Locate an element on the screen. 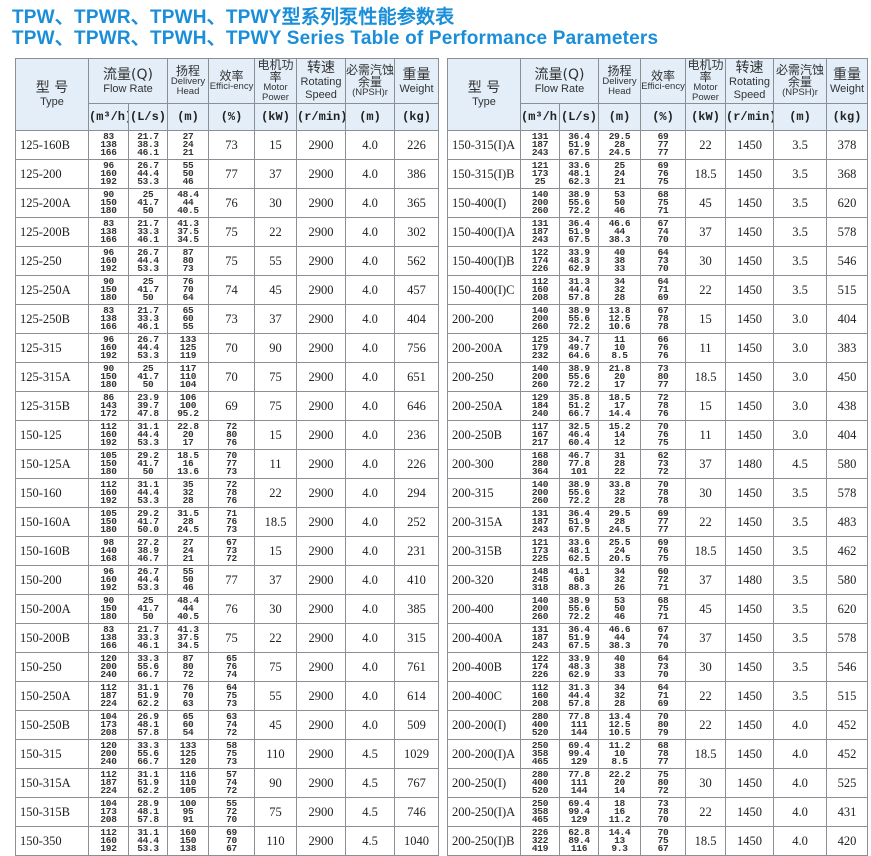 The width and height of the screenshot is (871, 856). header-speed: 转速 Rotating Speed is located at coordinates (321, 81).